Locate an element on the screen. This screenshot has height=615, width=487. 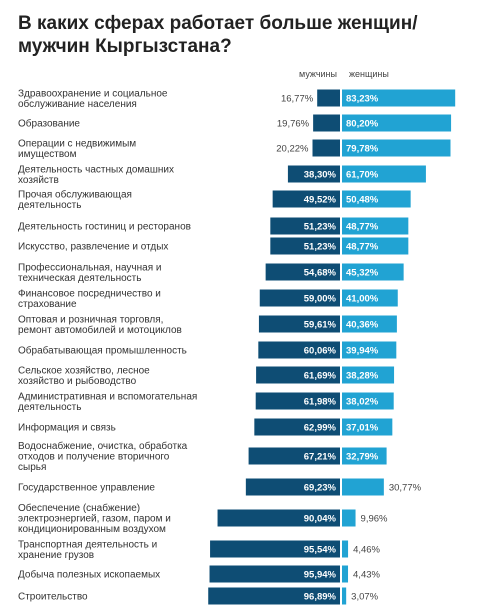
value-label-men: 62,99% is located at coordinates (320, 428).